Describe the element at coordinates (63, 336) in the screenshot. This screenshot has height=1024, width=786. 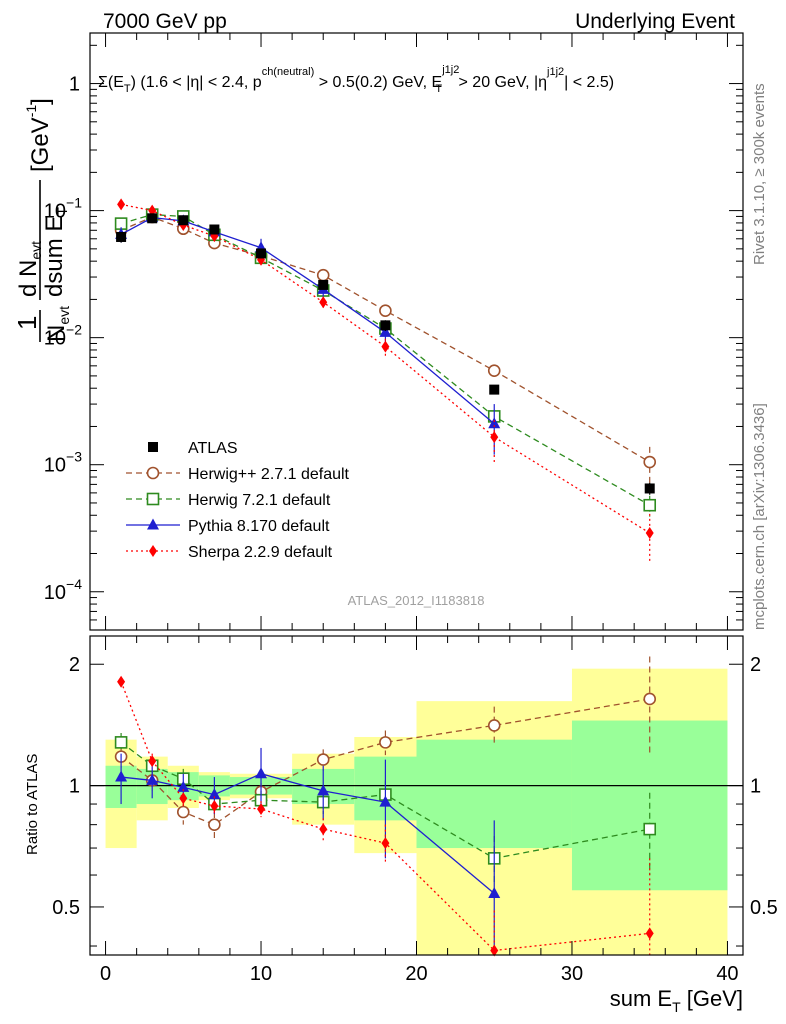
I see `main-y-tick-label: 10⁻²` at that location.